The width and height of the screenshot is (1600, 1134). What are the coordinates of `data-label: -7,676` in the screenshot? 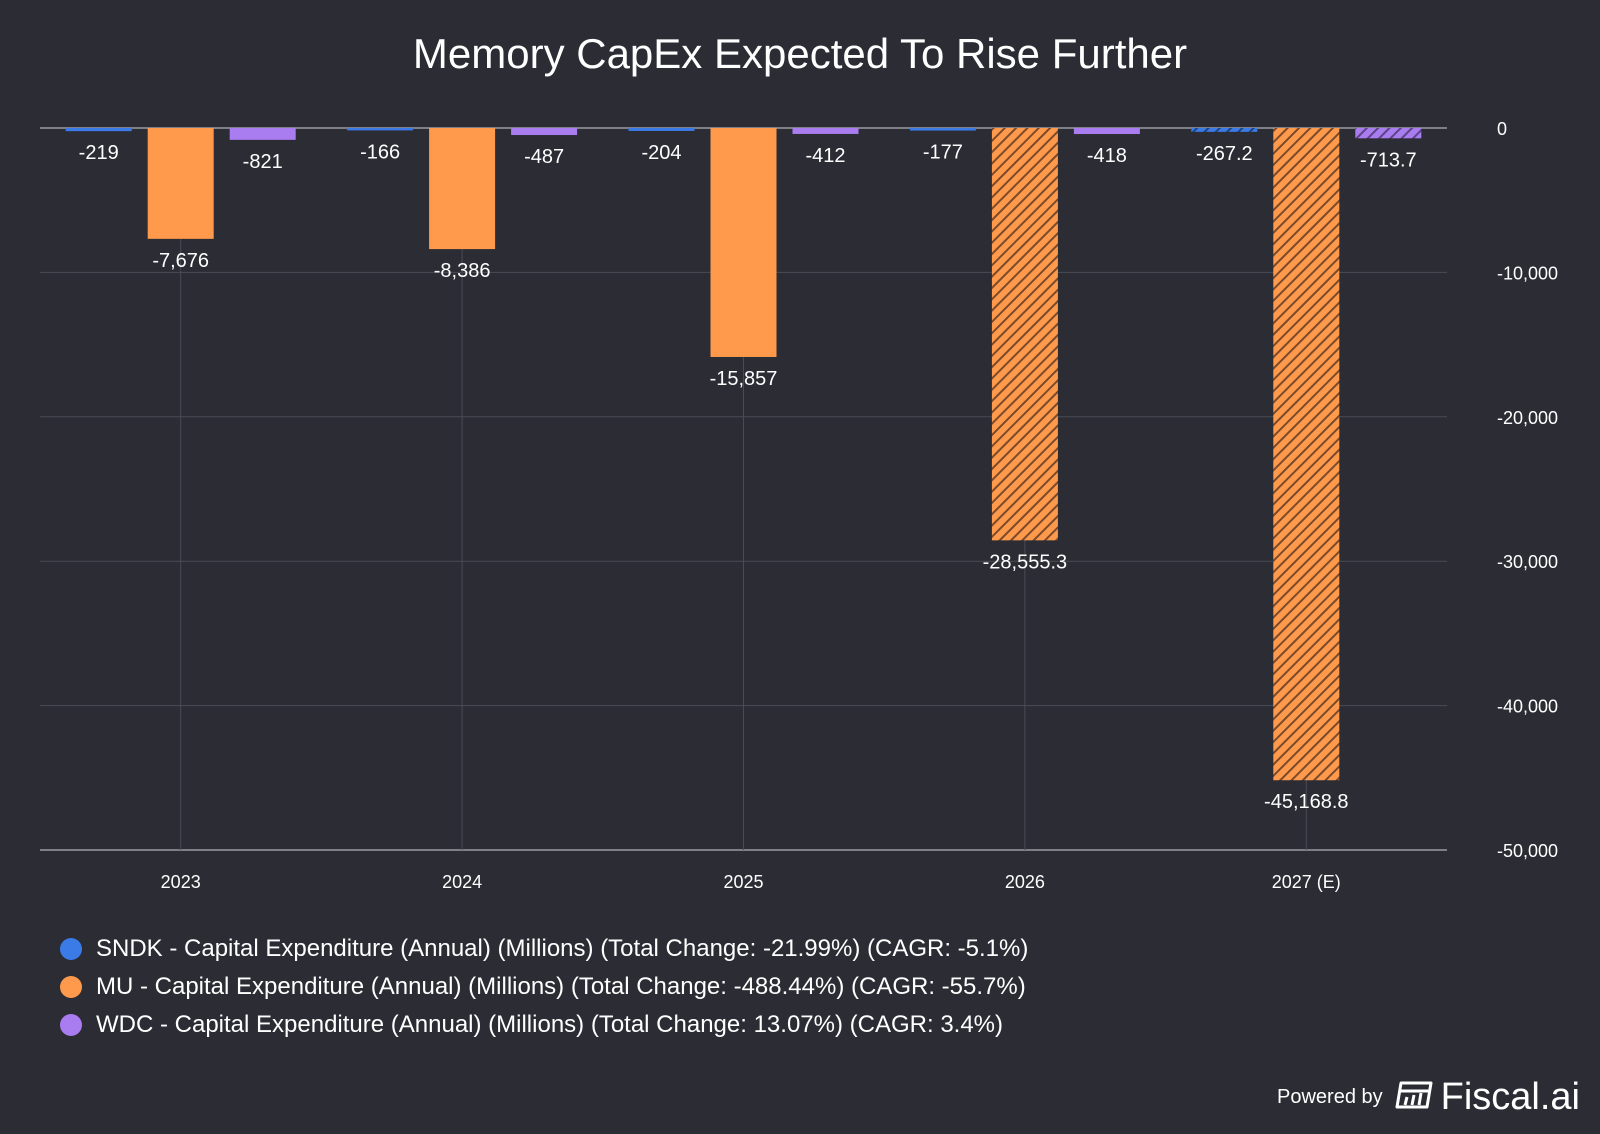 It's located at (180, 261).